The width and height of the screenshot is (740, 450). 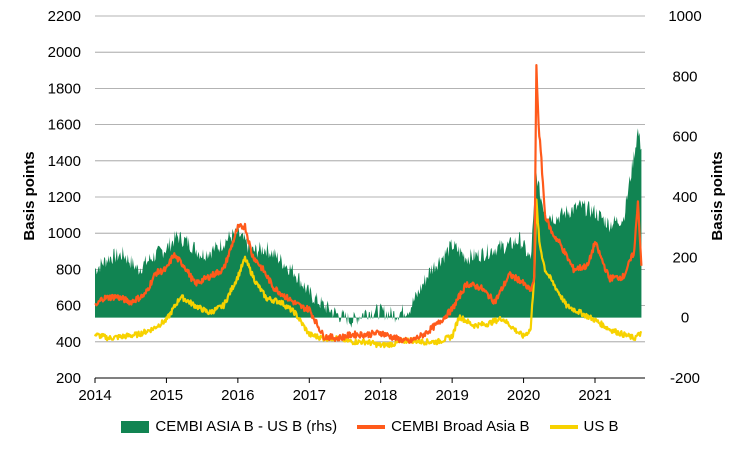 I want to click on right-tick-label: 200, so click(x=684, y=257).